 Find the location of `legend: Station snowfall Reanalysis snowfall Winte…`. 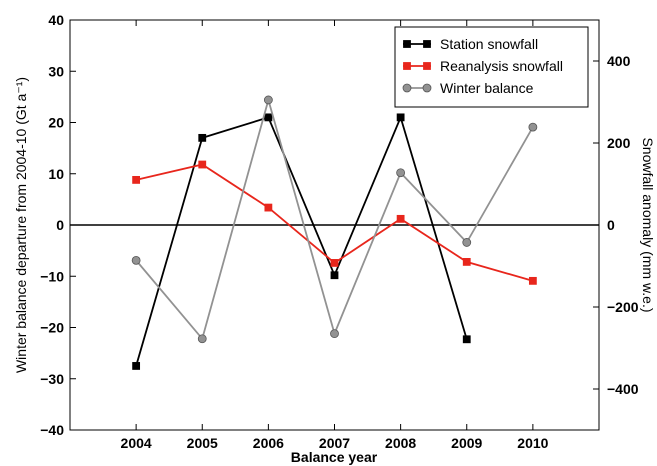

legend: Station snowfall Reanalysis snowfall Winte… is located at coordinates (491, 67).